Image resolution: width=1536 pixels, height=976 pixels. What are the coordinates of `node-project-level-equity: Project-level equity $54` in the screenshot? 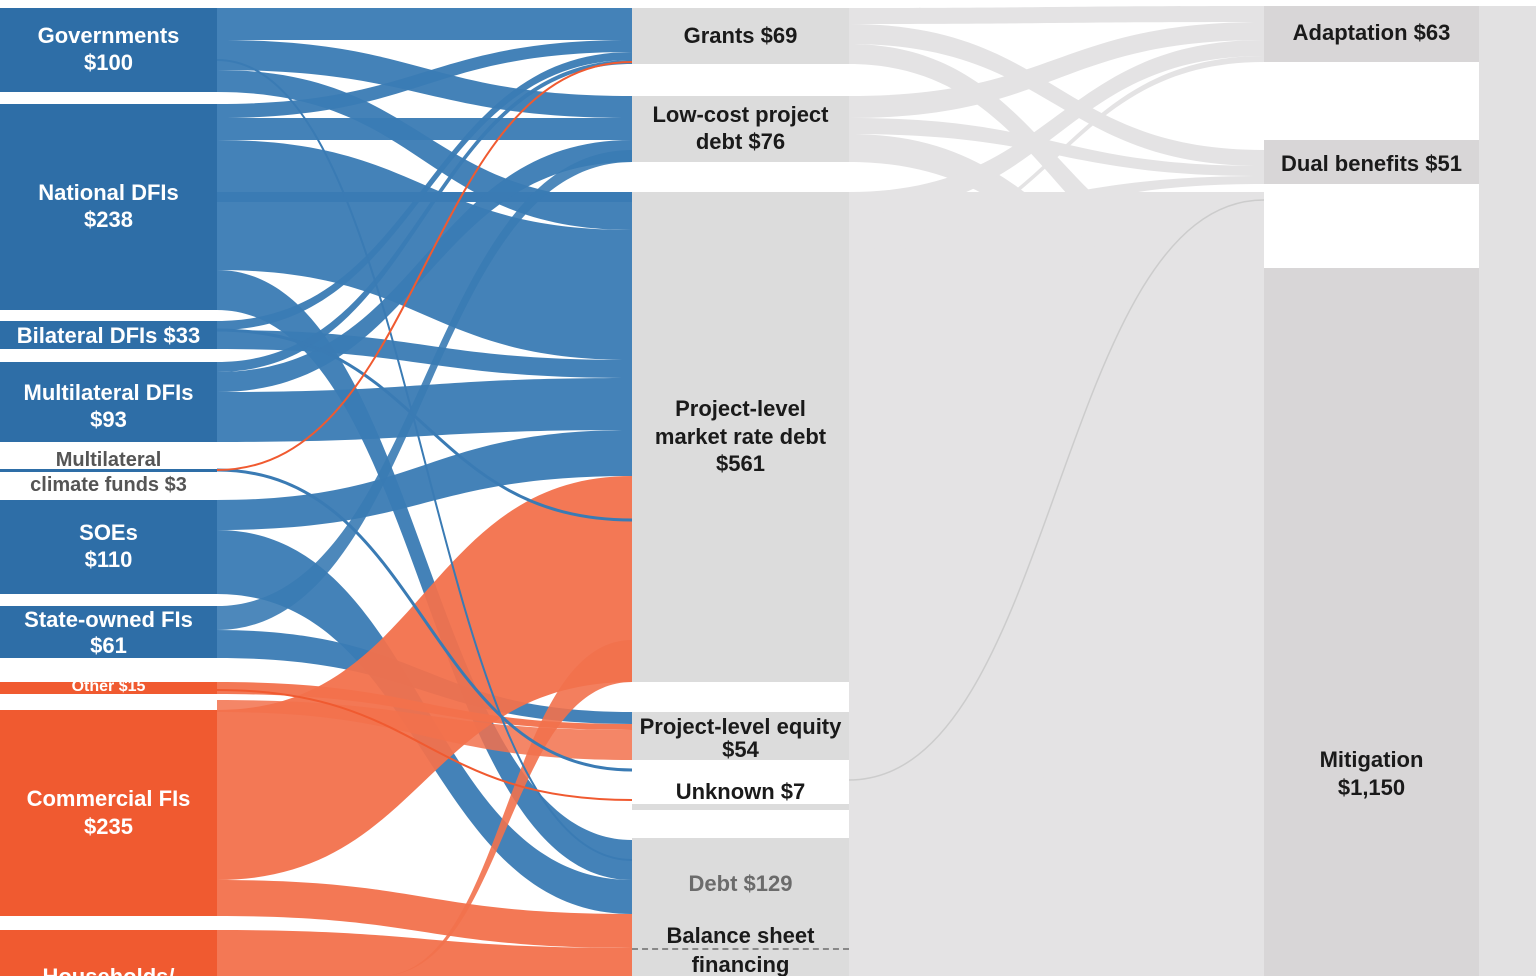 It's located at (740, 737).